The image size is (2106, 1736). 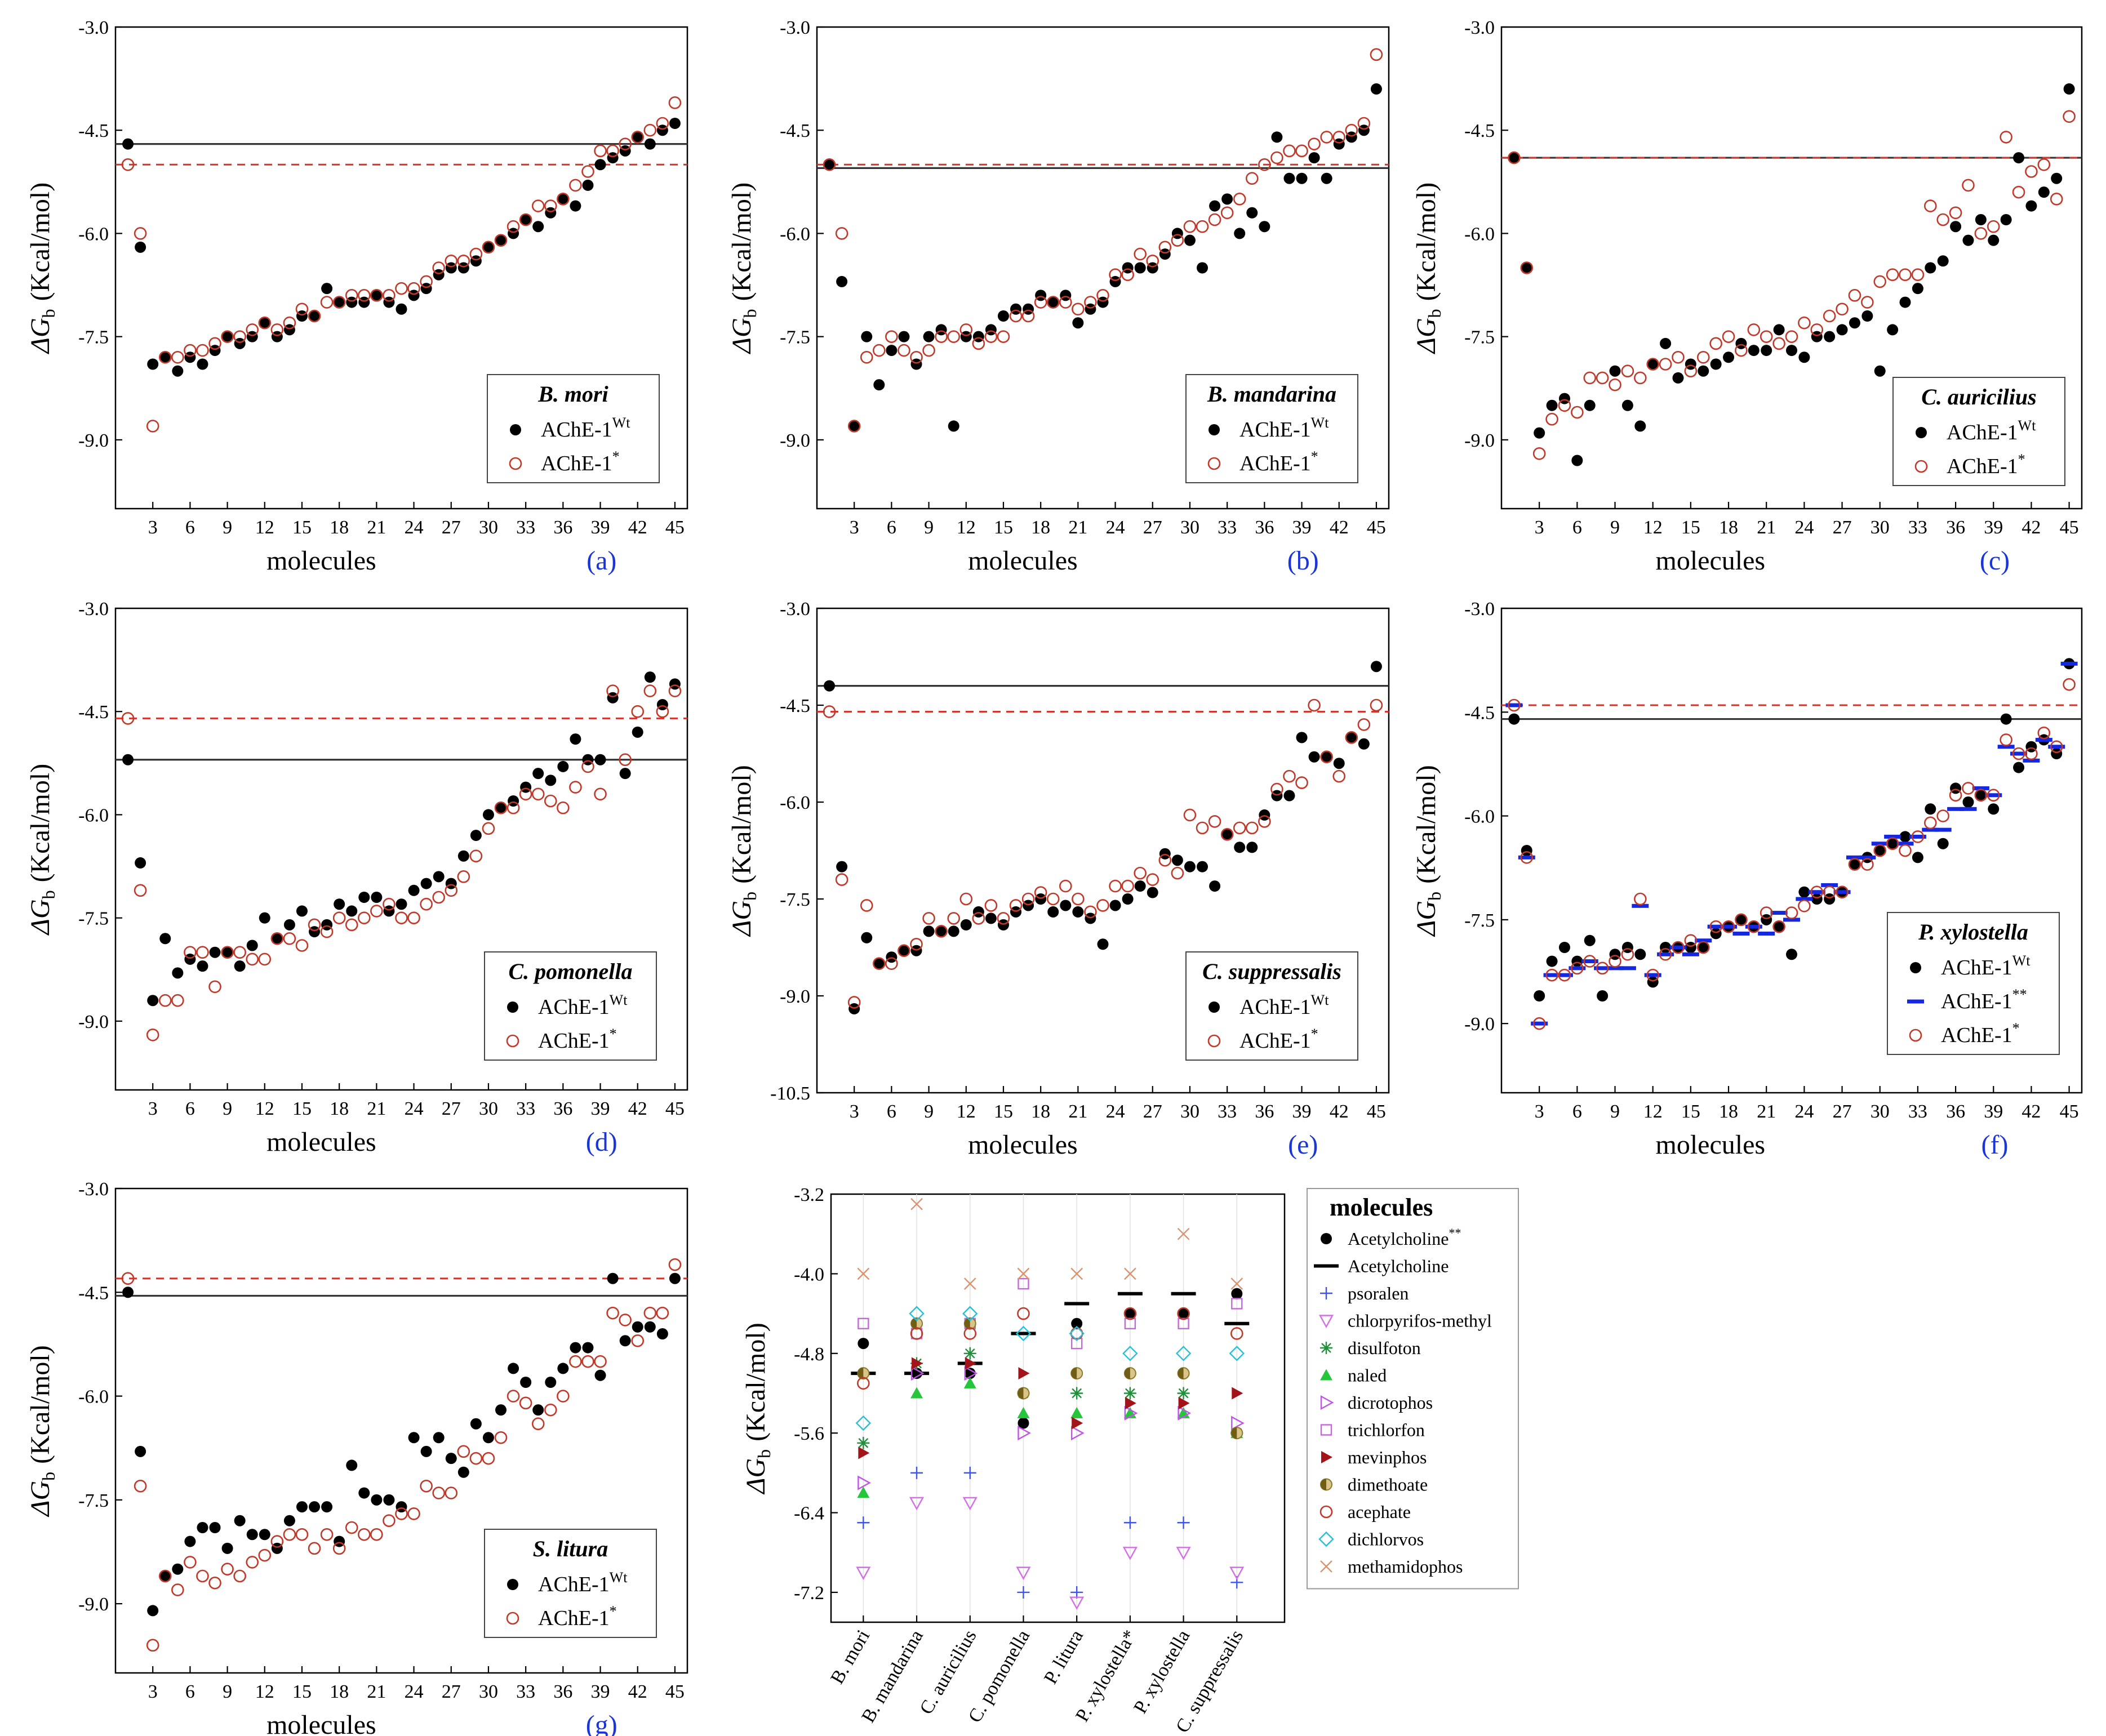 What do you see at coordinates (743, 268) in the screenshot?
I see `y-axis-label: ΔGb(Kcal/mol)` at bounding box center [743, 268].